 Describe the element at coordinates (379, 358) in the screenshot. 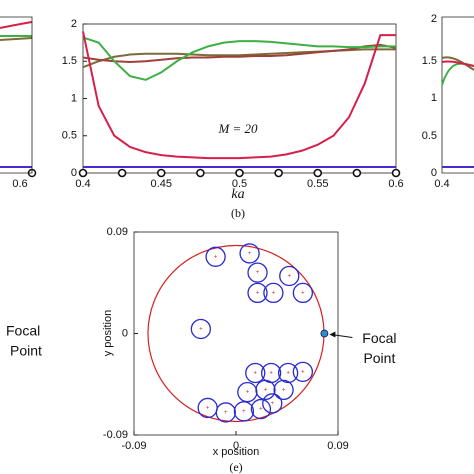

I see `focal-label: Point` at that location.